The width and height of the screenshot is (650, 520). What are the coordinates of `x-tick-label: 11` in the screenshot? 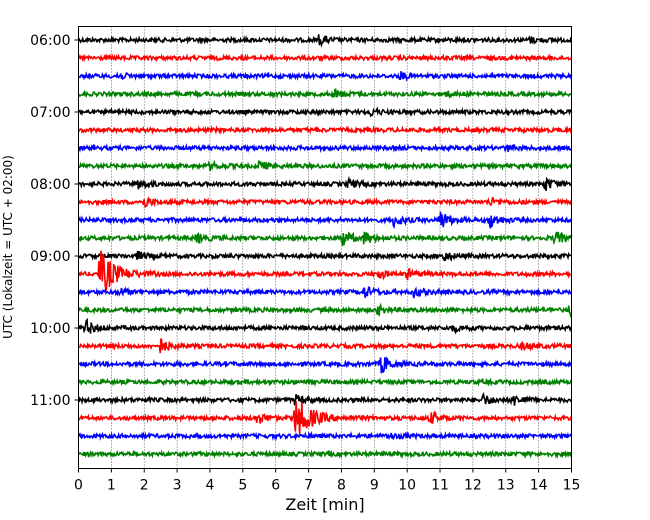 It's located at (440, 486).